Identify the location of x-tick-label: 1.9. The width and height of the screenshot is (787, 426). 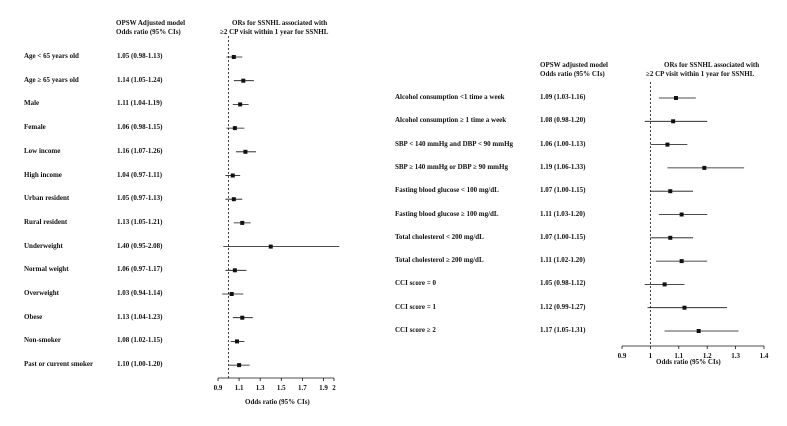
(323, 388).